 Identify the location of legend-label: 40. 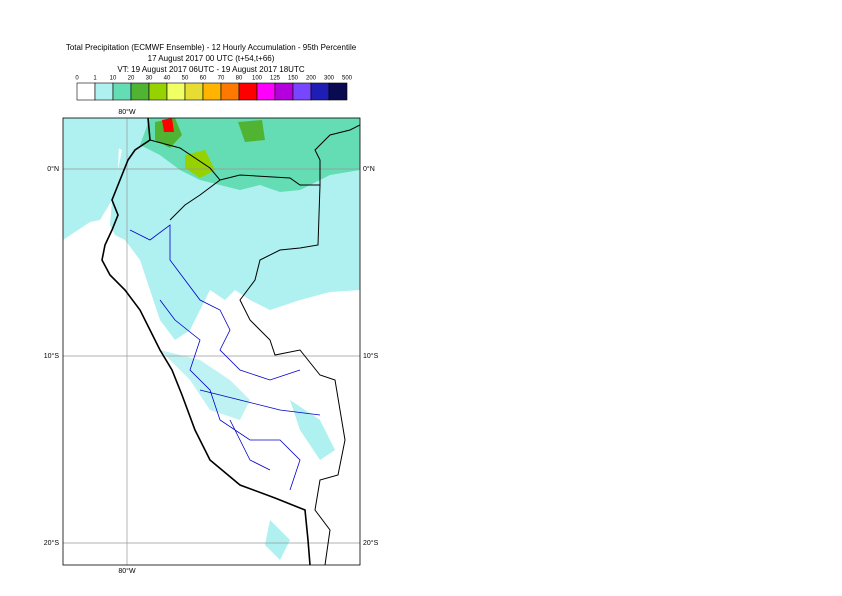
(167, 79).